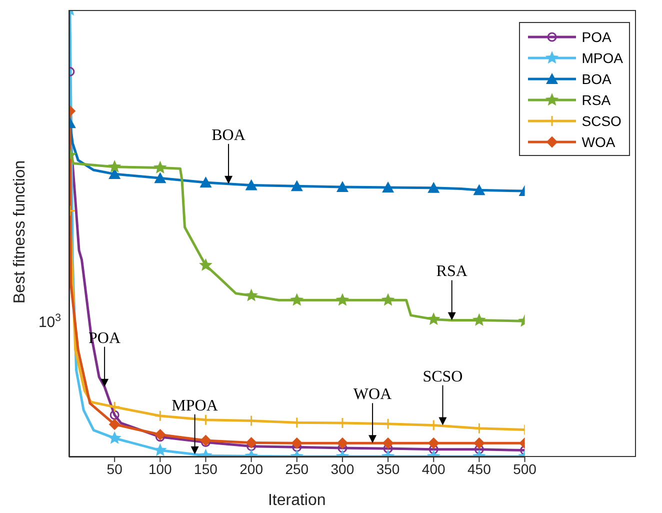 This screenshot has height=513, width=662. I want to click on legend-label: MPOA, so click(602, 58).